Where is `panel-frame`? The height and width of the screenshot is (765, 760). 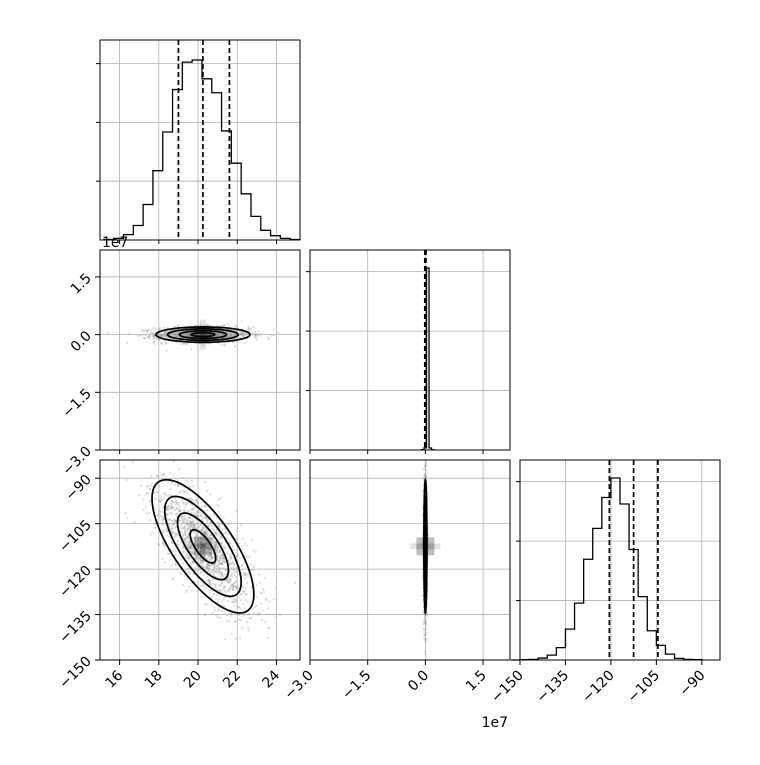
panel-frame is located at coordinates (200, 350).